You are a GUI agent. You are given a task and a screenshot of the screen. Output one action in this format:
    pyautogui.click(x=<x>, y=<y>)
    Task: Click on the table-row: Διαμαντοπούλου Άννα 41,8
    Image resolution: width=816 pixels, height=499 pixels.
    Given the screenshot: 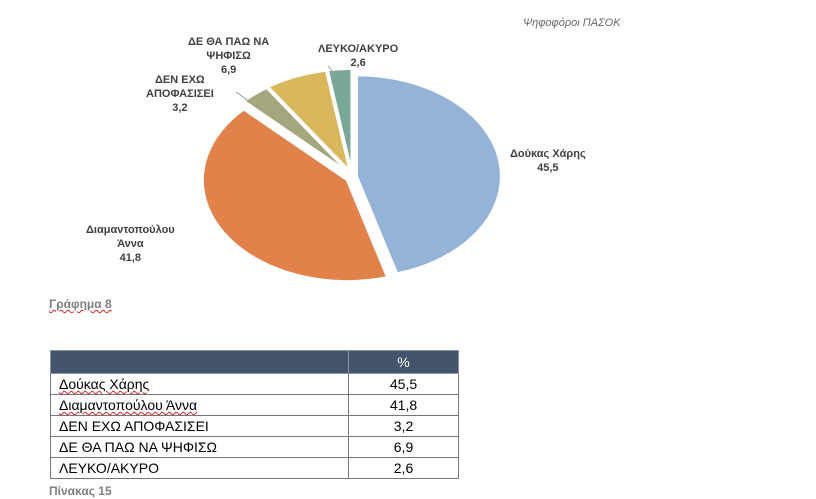 What is the action you would take?
    pyautogui.click(x=254, y=405)
    